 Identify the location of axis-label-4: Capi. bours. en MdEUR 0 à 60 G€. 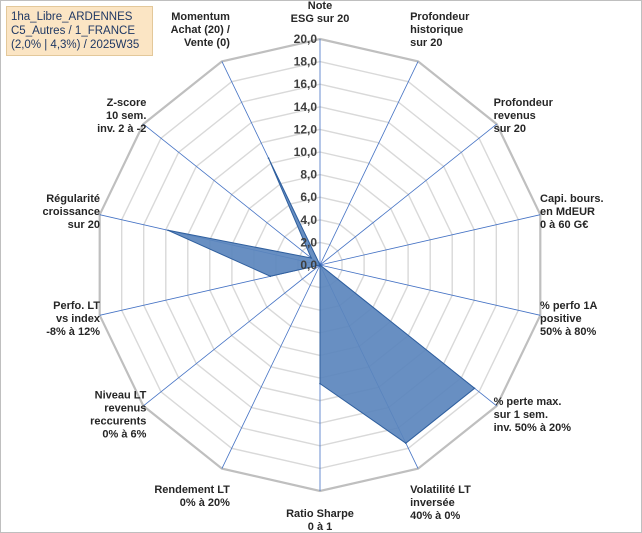
(572, 212).